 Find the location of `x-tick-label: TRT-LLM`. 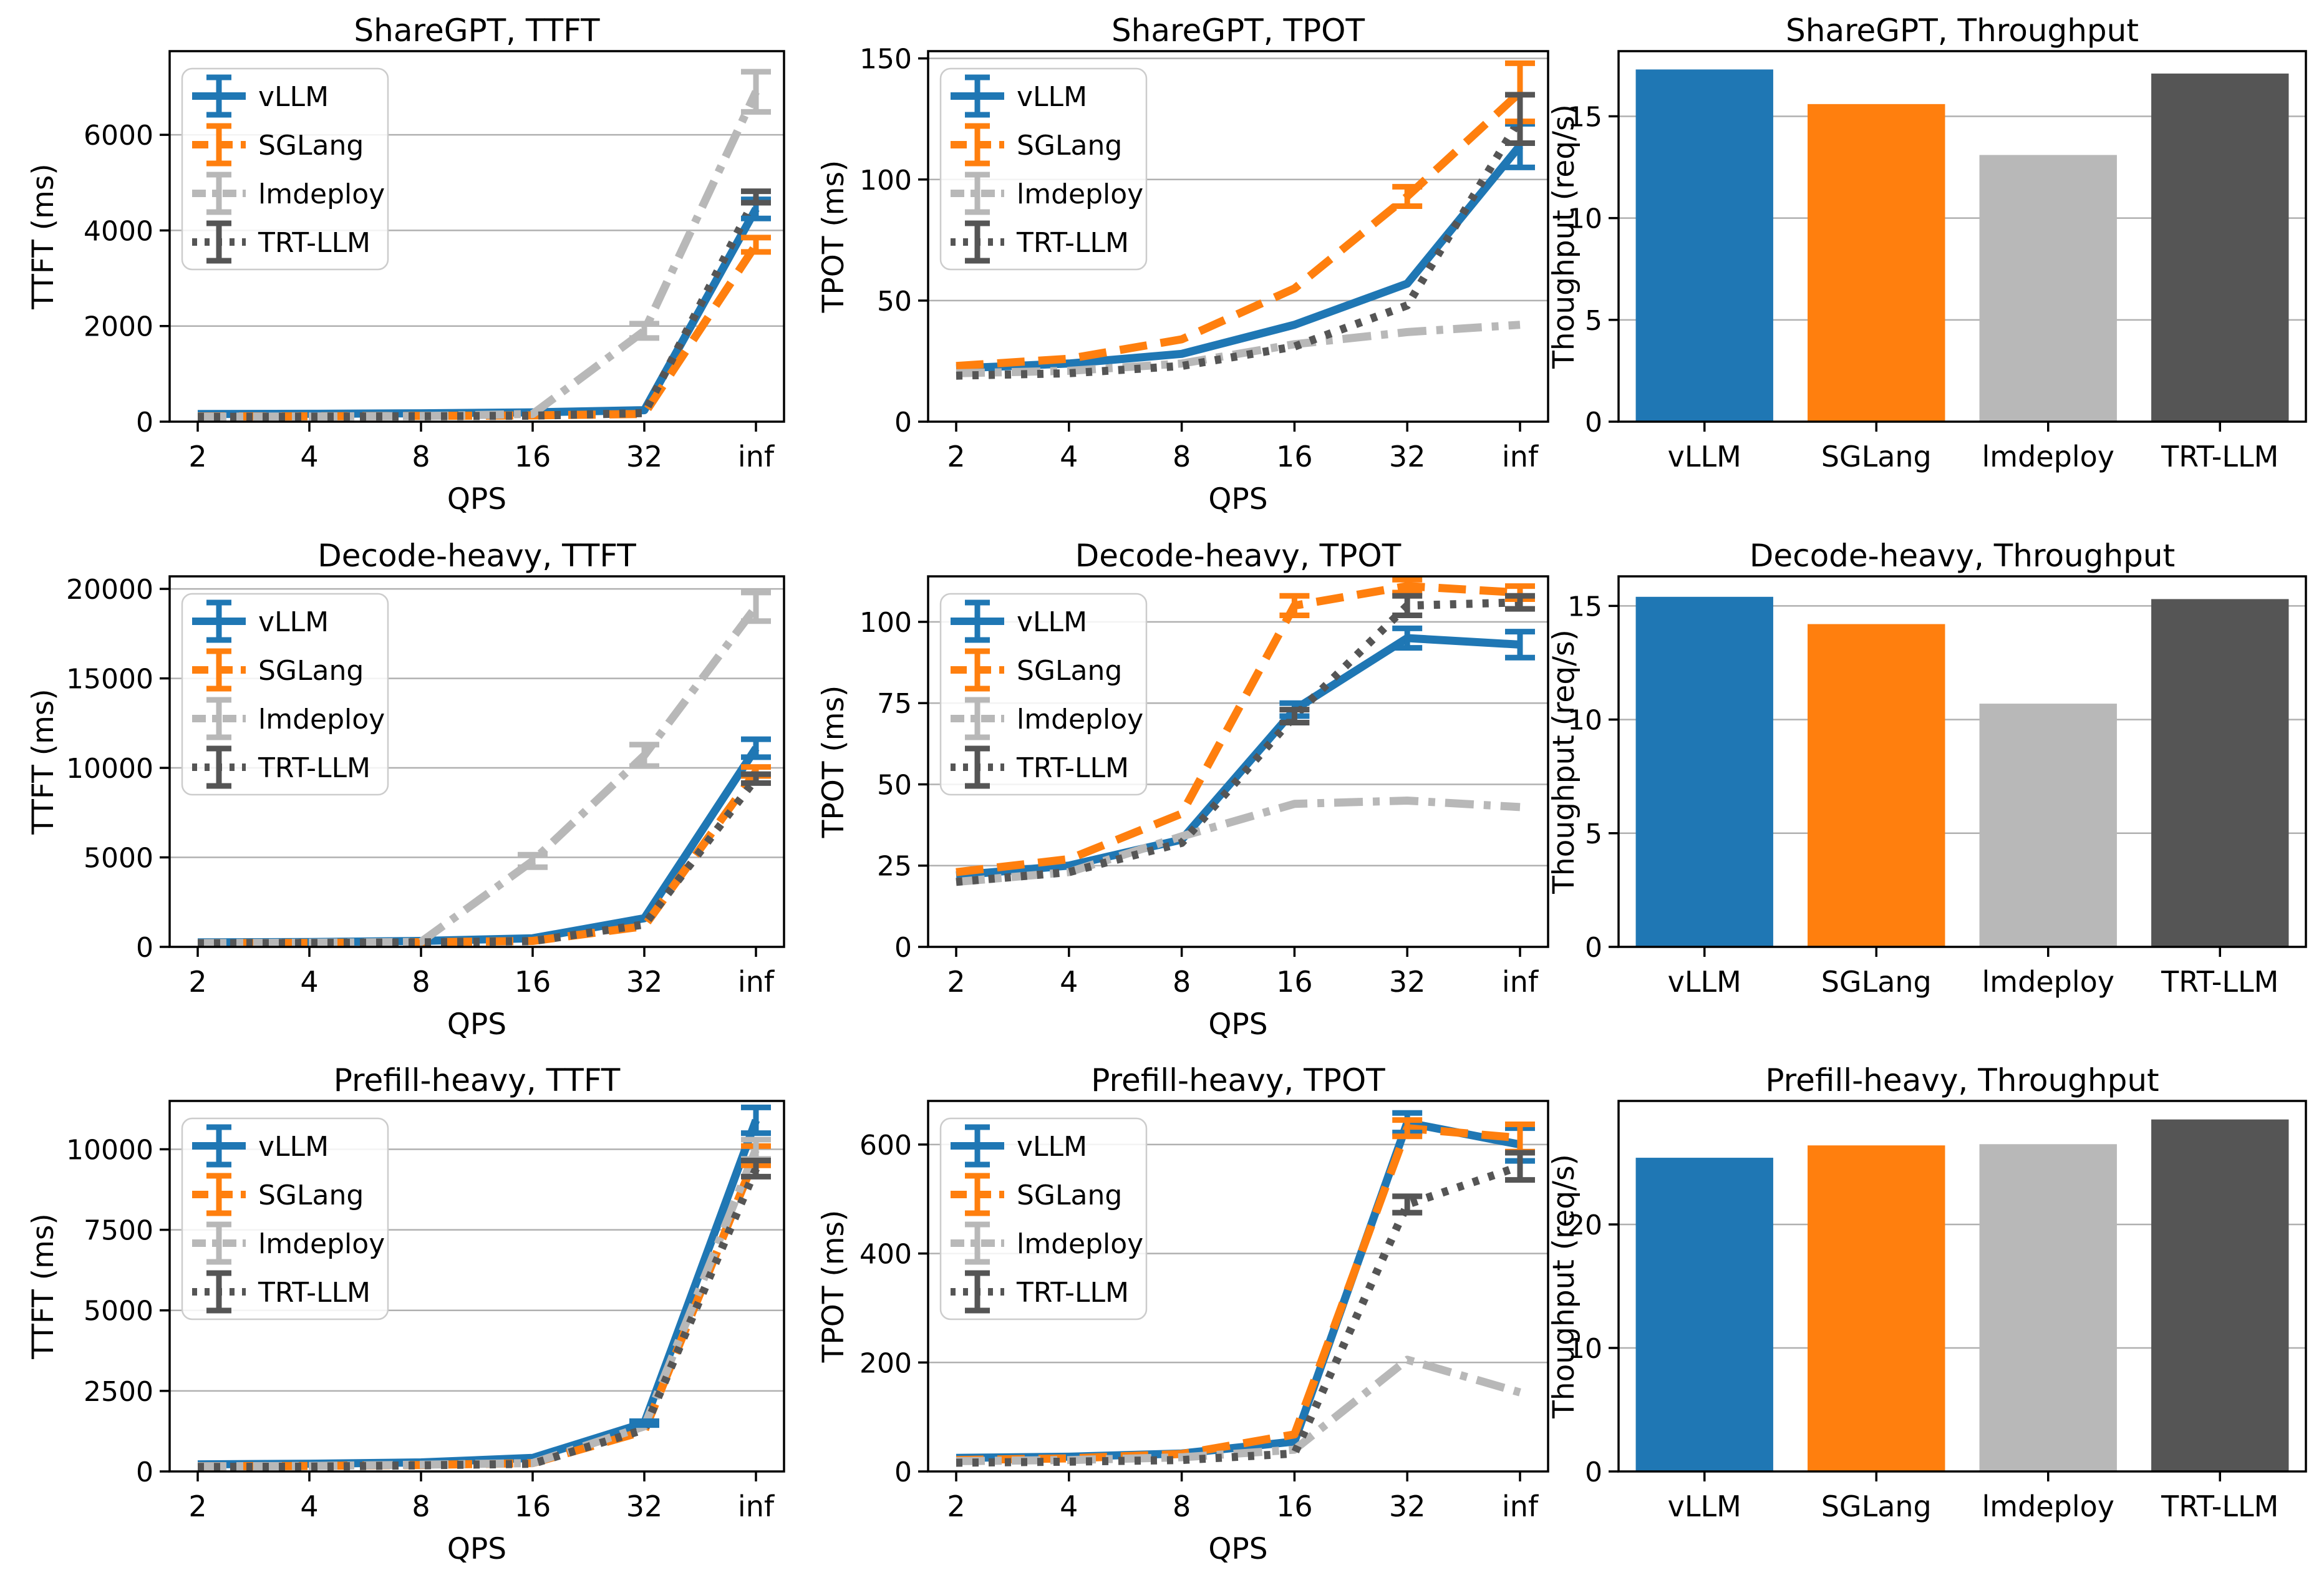

x-tick-label: TRT-LLM is located at coordinates (2219, 456).